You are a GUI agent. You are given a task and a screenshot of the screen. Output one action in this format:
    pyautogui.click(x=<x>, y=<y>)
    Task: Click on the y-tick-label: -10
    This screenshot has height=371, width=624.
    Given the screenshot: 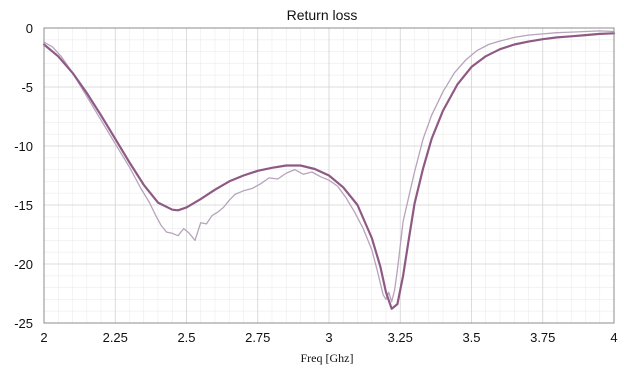 What is the action you would take?
    pyautogui.click(x=23, y=146)
    